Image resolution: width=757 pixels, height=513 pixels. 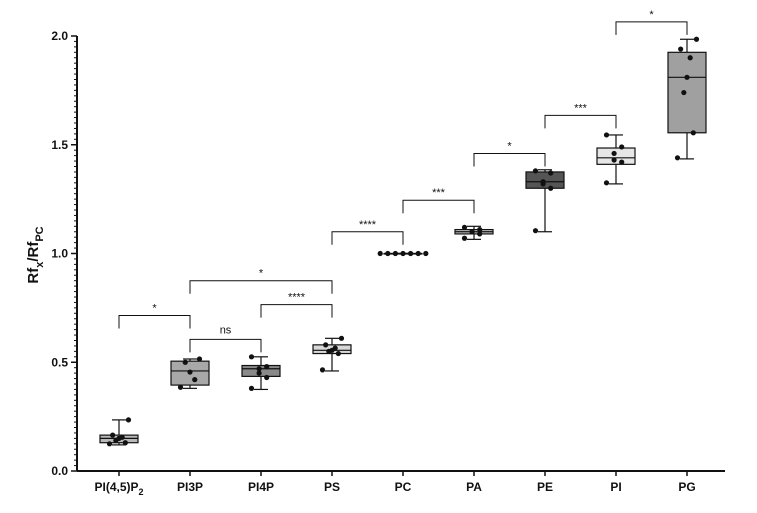 What do you see at coordinates (615, 487) in the screenshot?
I see `x-category-label: PI` at bounding box center [615, 487].